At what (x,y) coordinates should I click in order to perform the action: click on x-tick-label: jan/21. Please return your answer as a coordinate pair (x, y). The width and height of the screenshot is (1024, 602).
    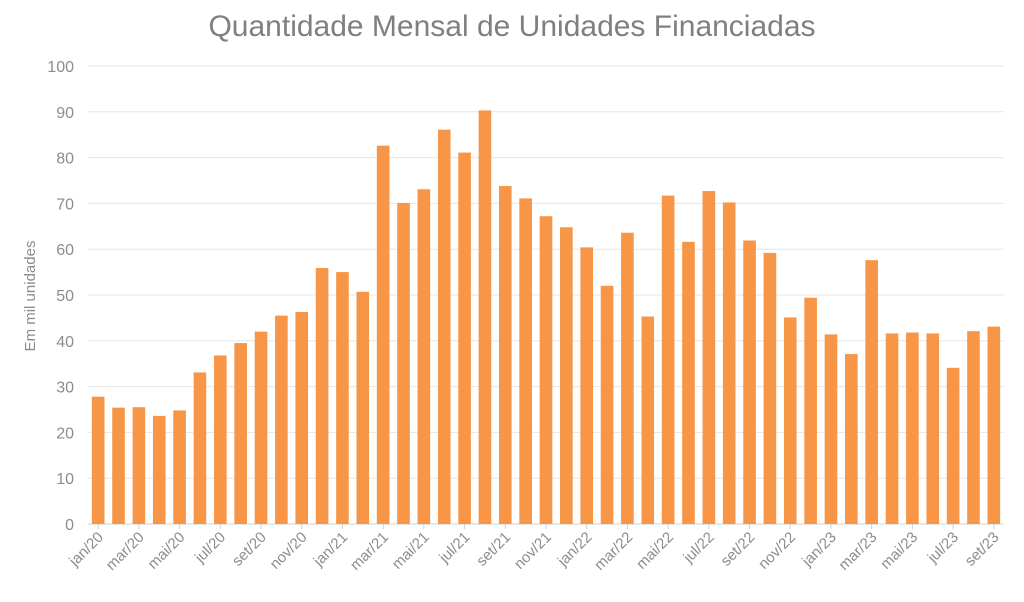
    Looking at the image, I should click on (331, 550).